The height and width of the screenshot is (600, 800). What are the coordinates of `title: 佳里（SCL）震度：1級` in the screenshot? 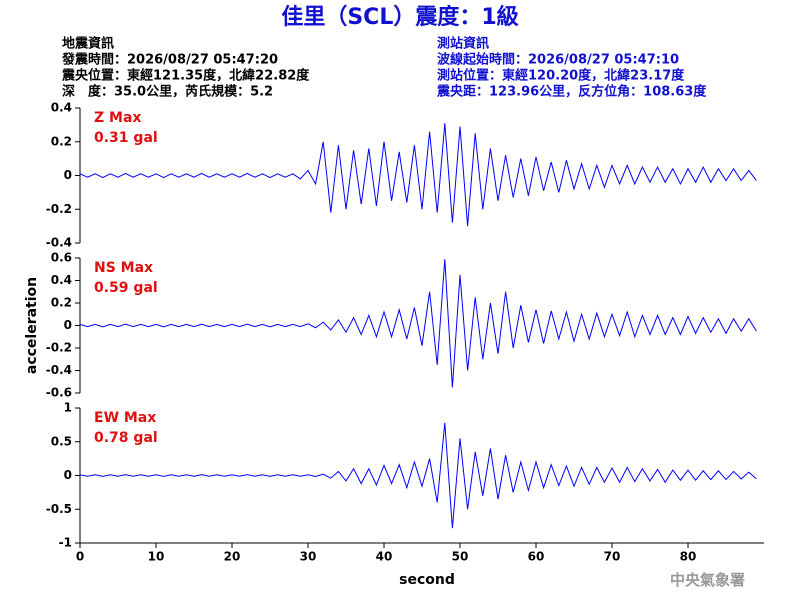 It's located at (399, 17).